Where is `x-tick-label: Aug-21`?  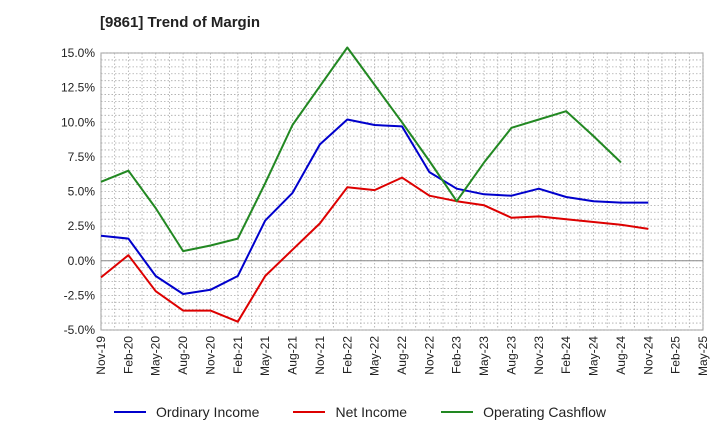 x-tick-label: Aug-21 is located at coordinates (293, 355).